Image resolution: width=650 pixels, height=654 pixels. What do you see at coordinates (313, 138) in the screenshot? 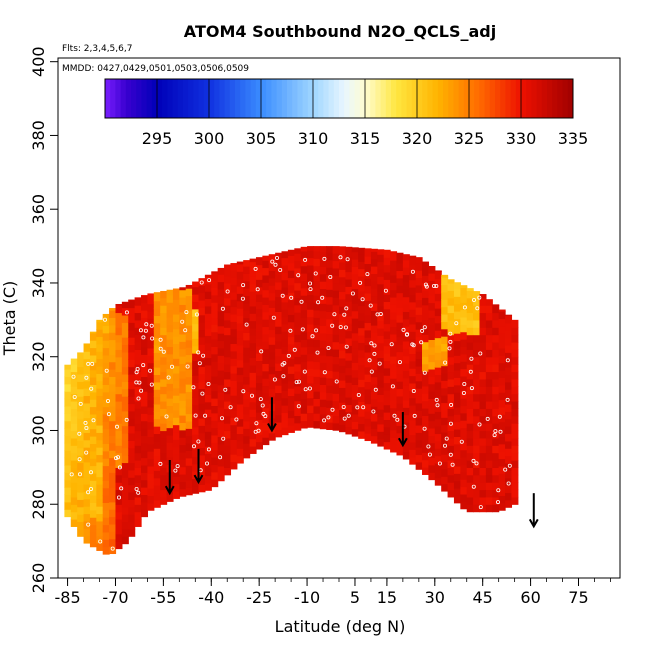
I see `colorbar-tick-label: 310` at bounding box center [313, 138].